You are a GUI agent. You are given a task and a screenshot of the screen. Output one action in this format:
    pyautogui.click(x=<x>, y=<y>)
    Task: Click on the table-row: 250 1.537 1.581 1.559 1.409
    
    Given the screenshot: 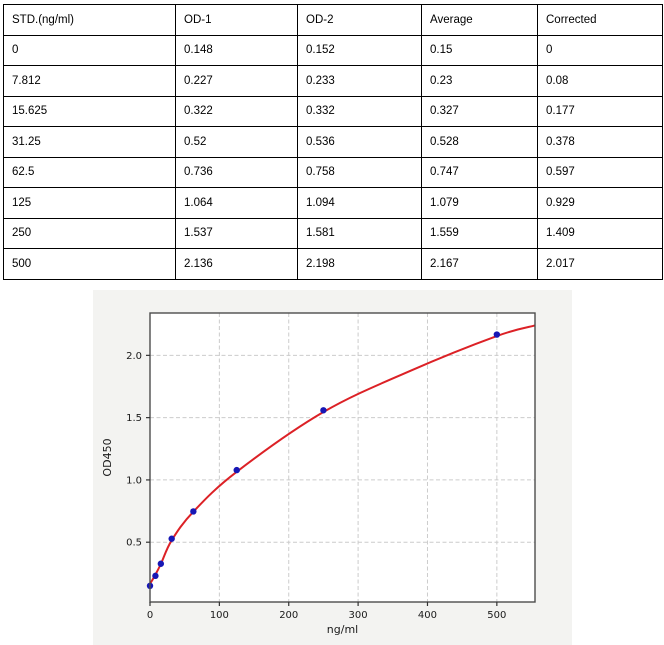 What is the action you would take?
    pyautogui.click(x=333, y=233)
    